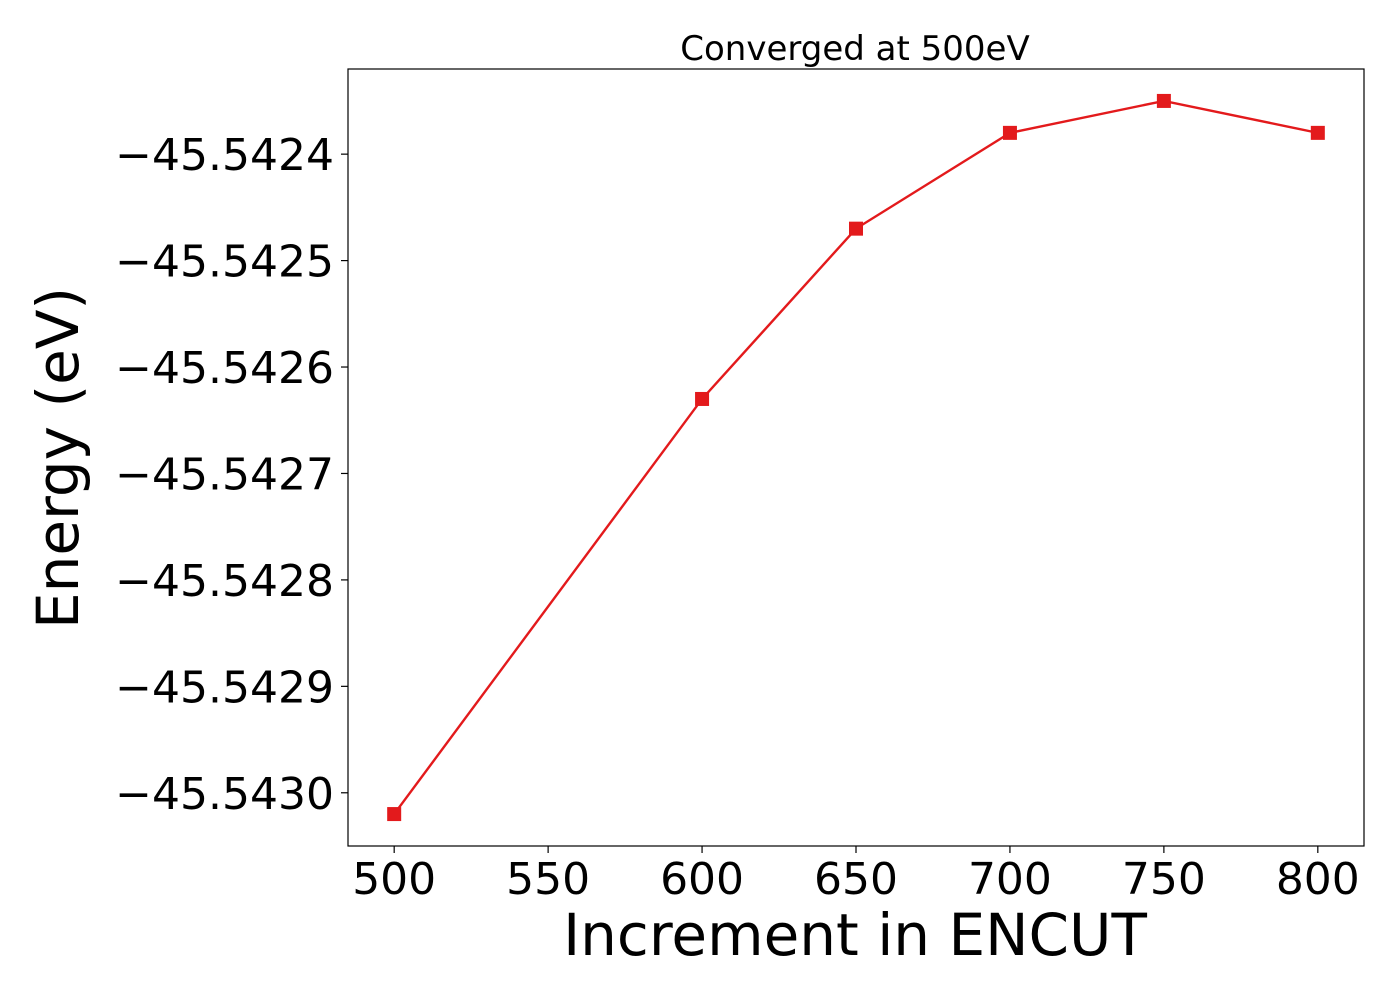  Describe the element at coordinates (224, 687) in the screenshot. I see `y-tick-label: −45.5429` at that location.